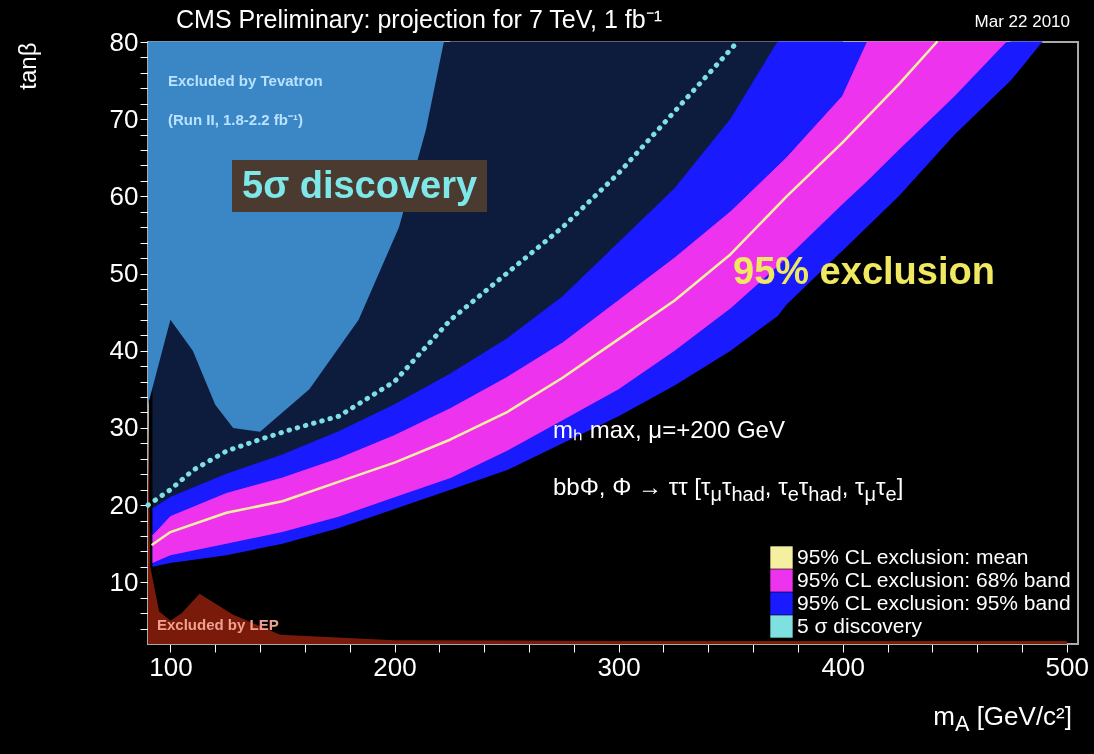  I want to click on y-tick-label: 50, so click(124, 273).